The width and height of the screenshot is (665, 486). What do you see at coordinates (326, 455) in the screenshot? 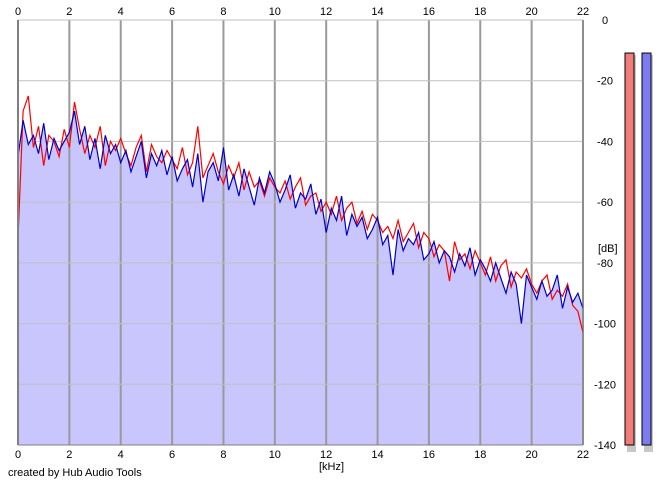
I see `x-tick-label-bottom: 12` at bounding box center [326, 455].